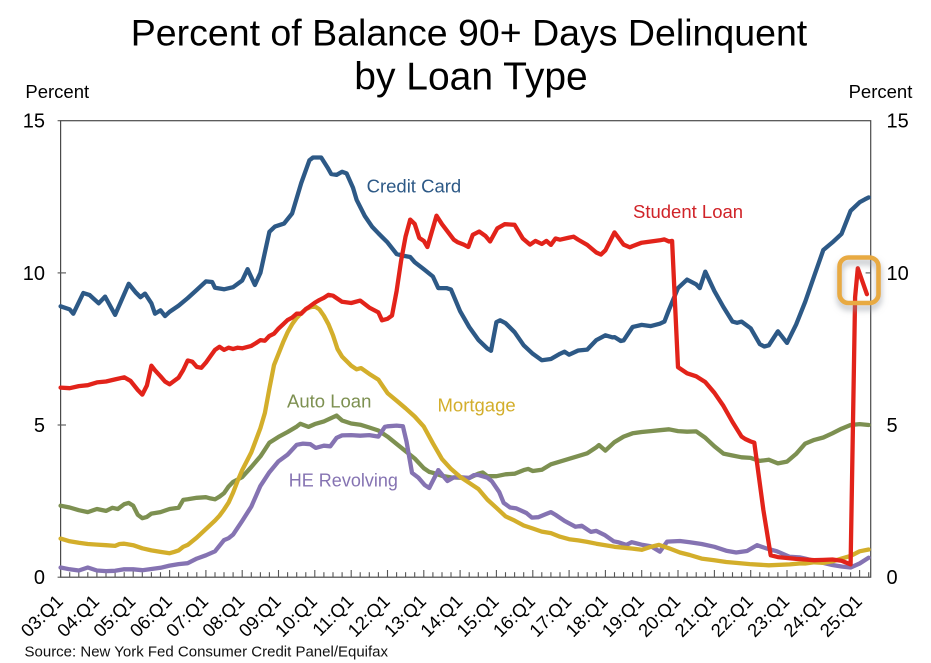 The image size is (931, 663). I want to click on svg-text: HE Revolving, so click(343, 481).